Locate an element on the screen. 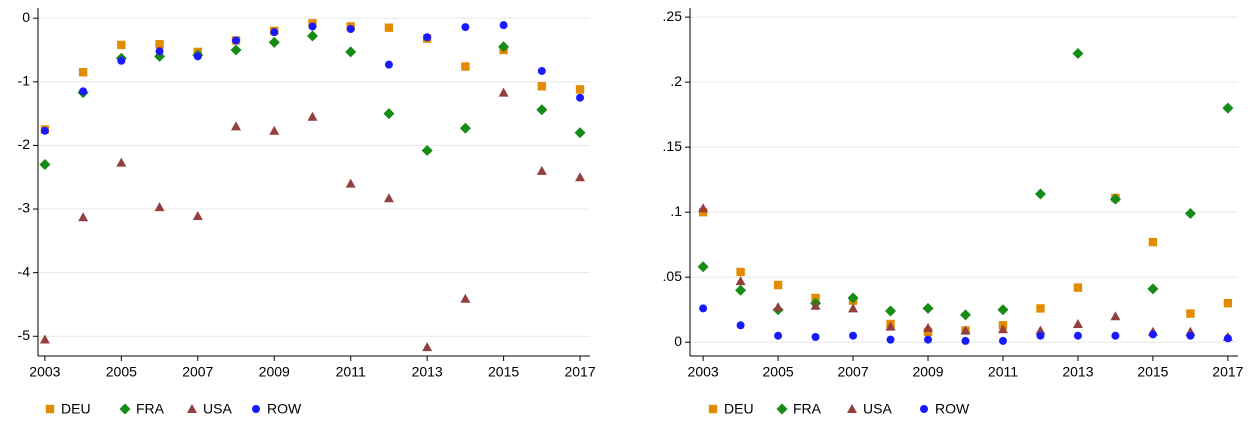  y-tick-label: -4 is located at coordinates (24, 271).